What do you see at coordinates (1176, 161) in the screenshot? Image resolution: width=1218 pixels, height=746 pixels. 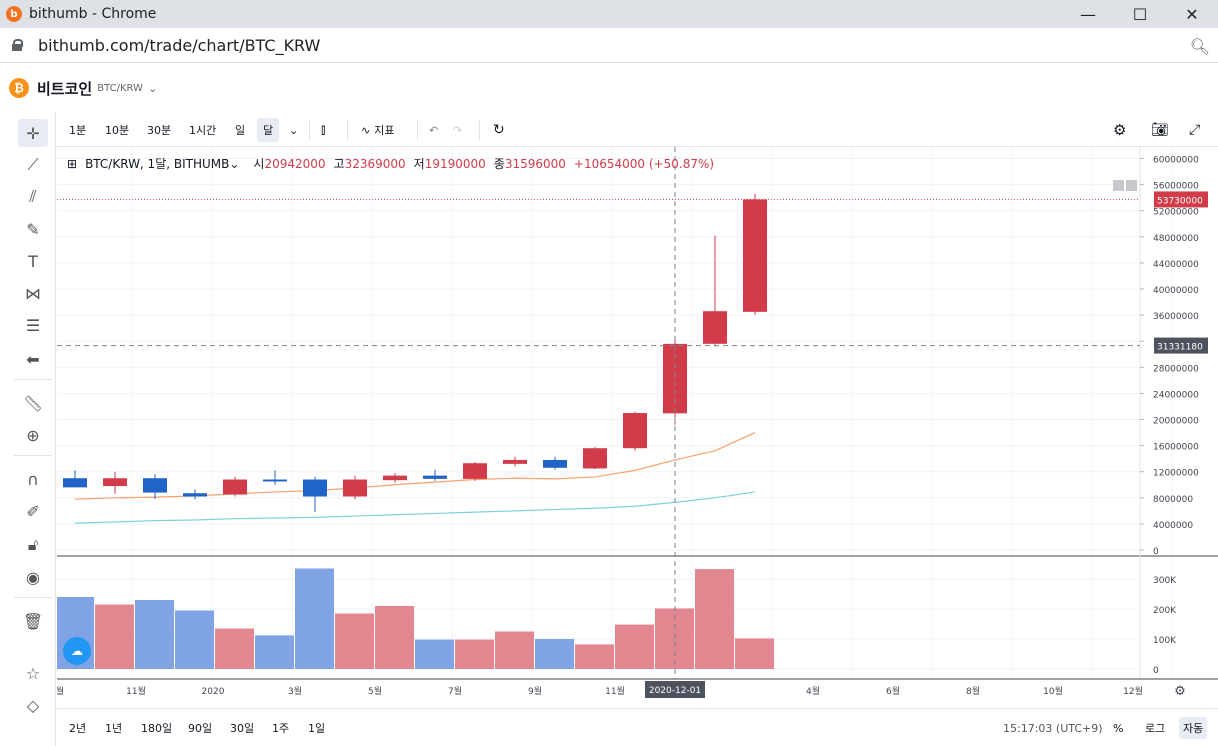 I see `price-tick-label: 60000000` at bounding box center [1176, 161].